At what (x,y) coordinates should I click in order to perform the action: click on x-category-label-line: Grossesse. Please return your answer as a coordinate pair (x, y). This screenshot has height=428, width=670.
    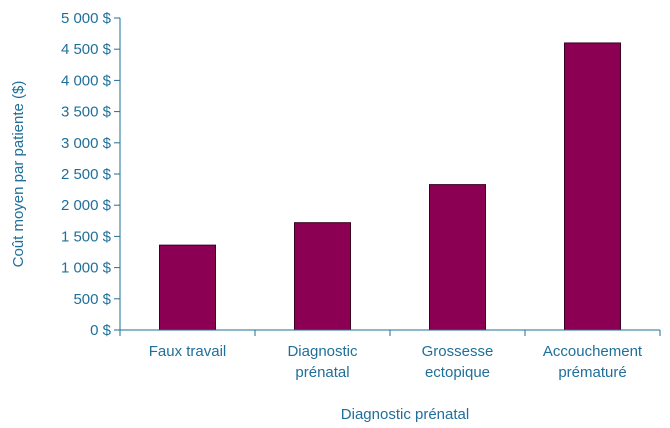
    Looking at the image, I should click on (458, 351).